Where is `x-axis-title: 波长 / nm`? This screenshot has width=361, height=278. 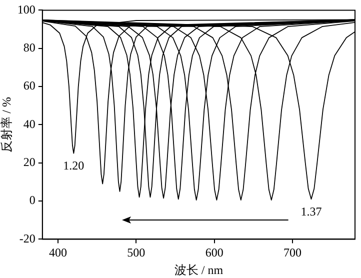 x-axis-title: 波长 / nm is located at coordinates (199, 269).